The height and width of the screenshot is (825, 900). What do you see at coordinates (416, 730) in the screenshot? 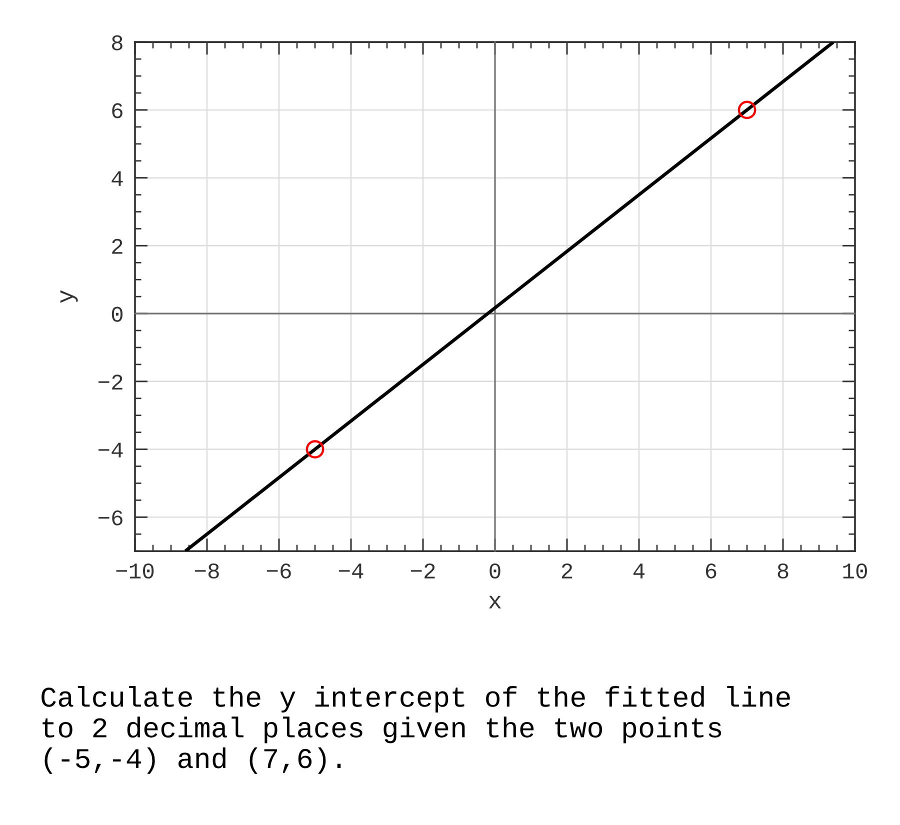
I see `text: Calculate the y intercept of the fitted line to 2 decimal places given the two points (-5,-4) and (7,6).` at bounding box center [416, 730].